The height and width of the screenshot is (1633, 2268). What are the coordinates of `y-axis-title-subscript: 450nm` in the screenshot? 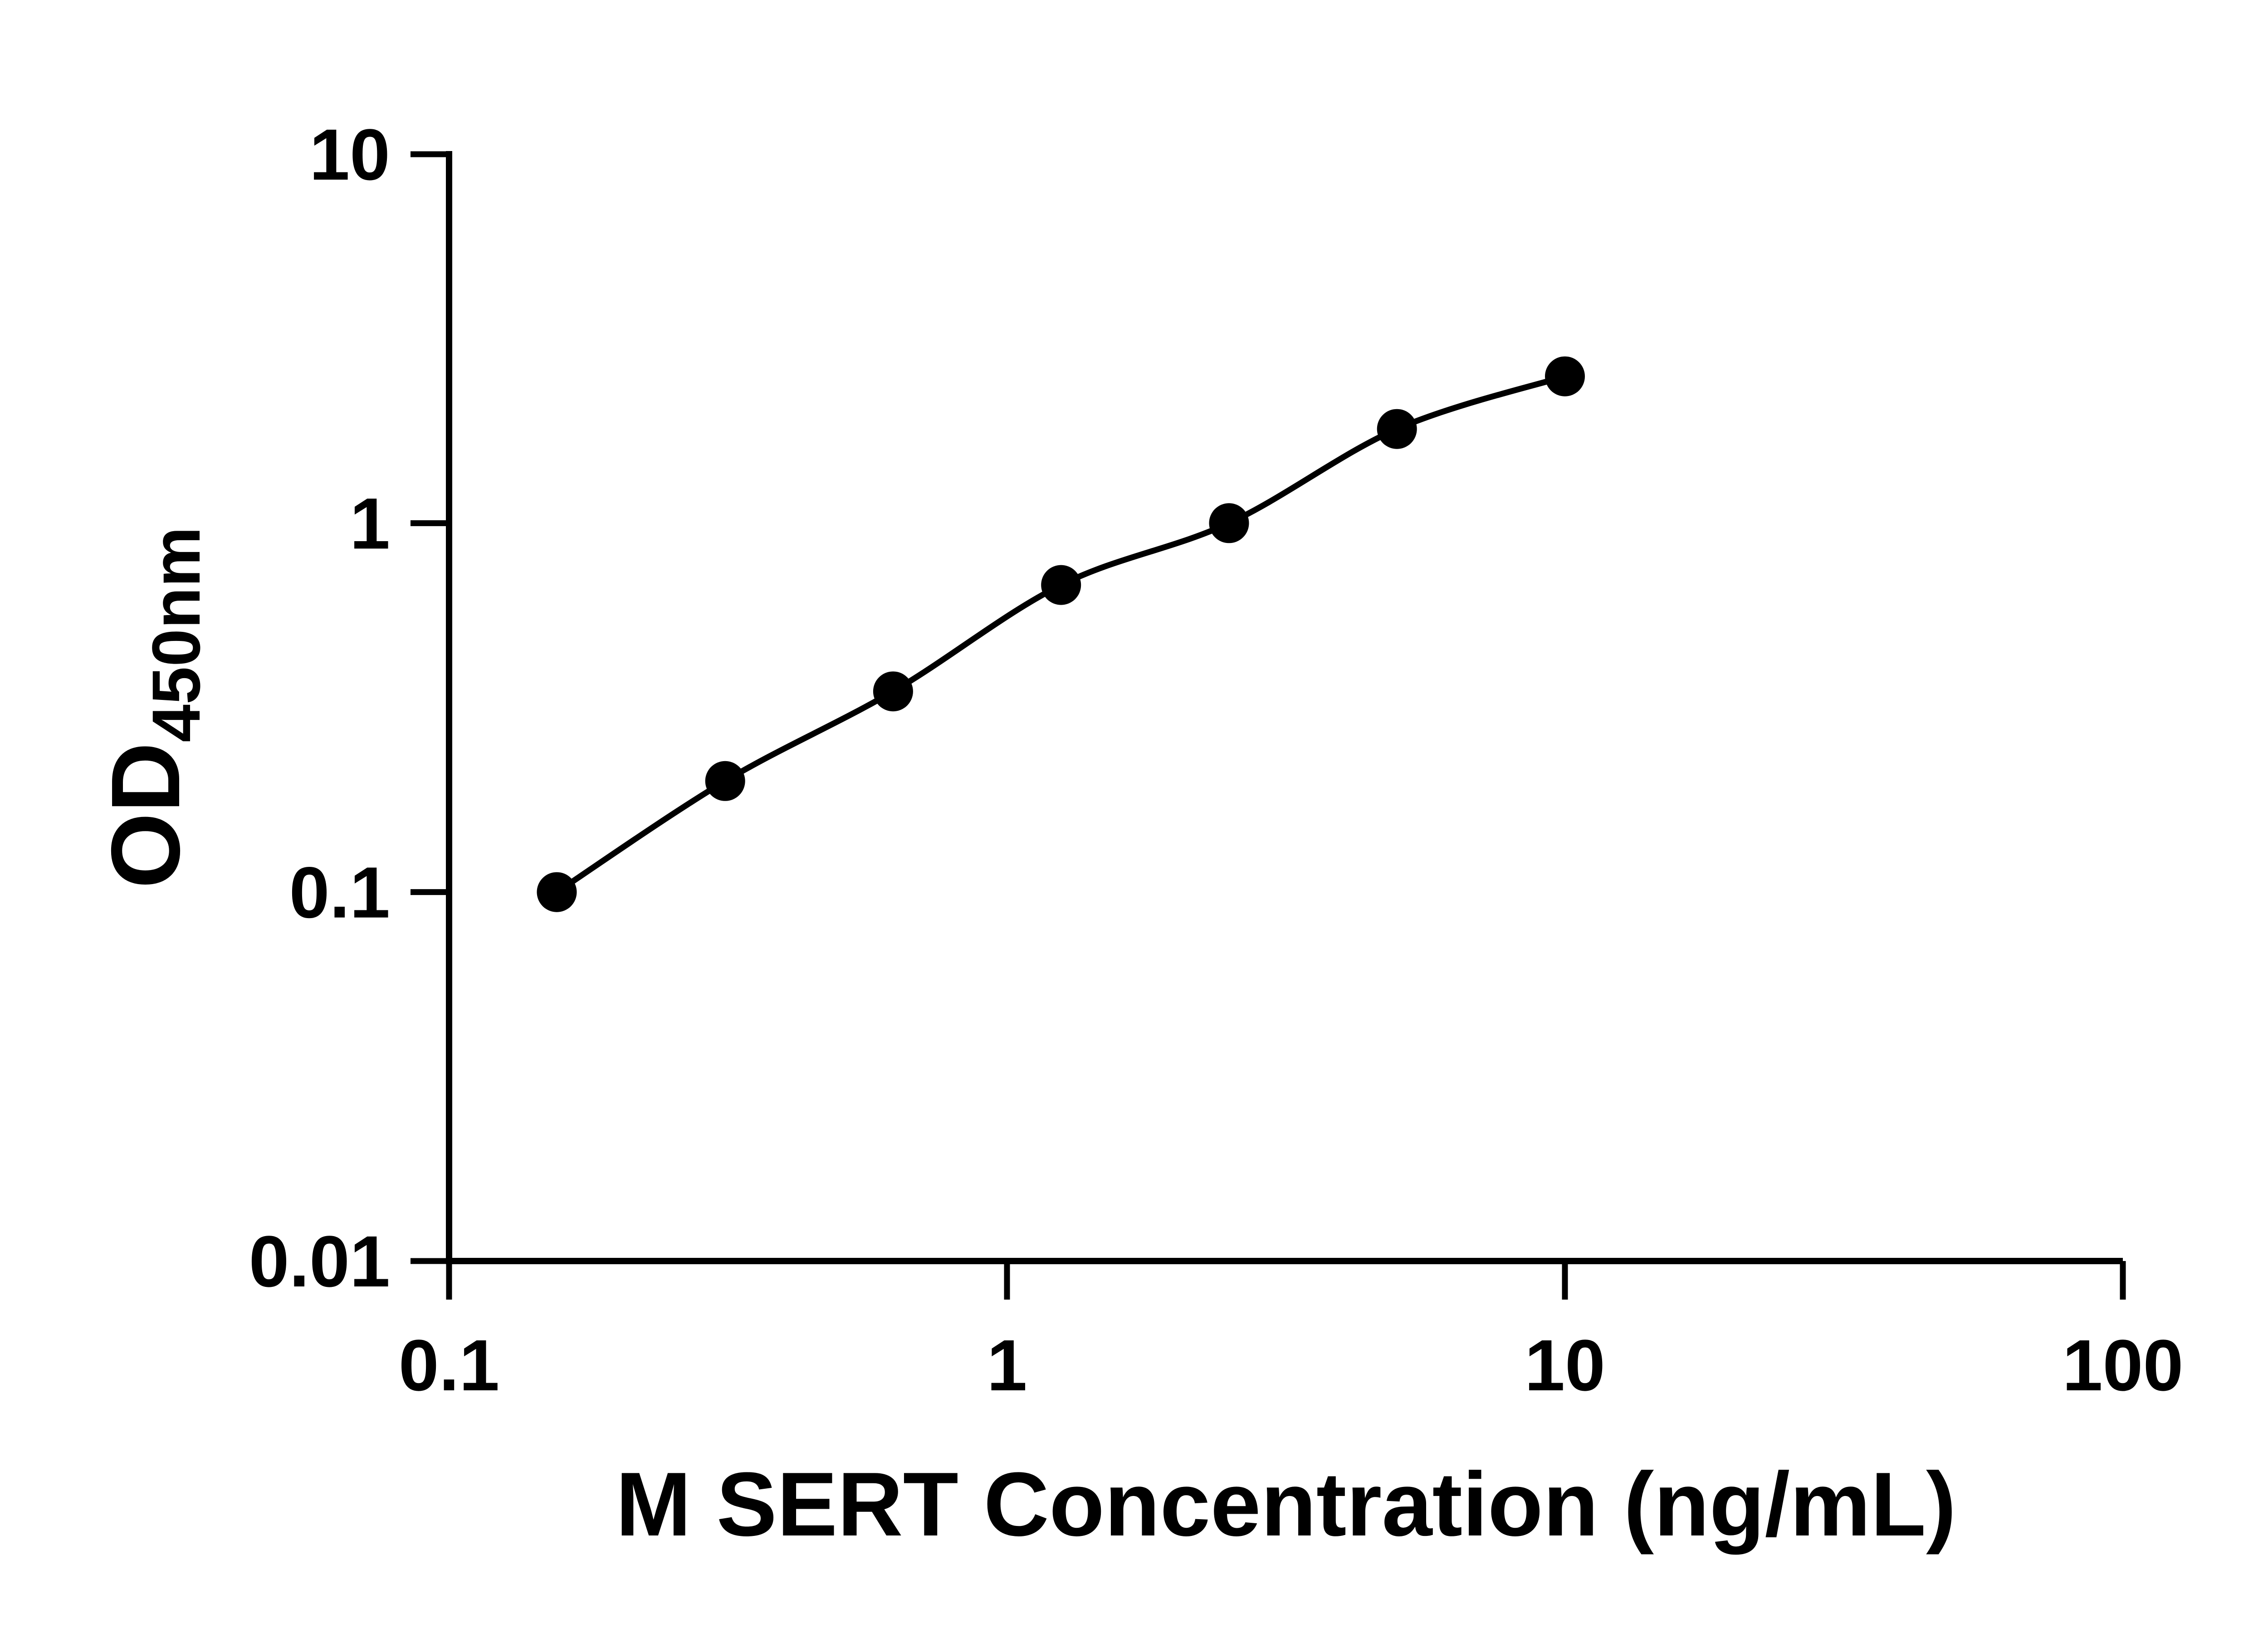 It's located at (176, 634).